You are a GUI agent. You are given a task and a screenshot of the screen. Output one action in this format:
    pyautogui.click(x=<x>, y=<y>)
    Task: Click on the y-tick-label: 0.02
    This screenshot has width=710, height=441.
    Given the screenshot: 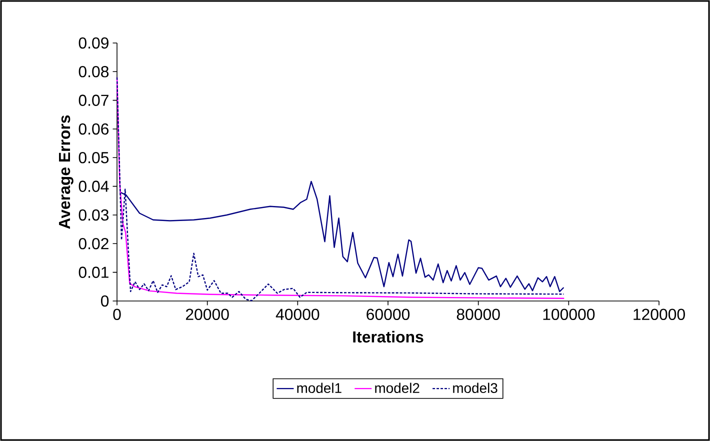 What is the action you would take?
    pyautogui.click(x=93, y=244)
    